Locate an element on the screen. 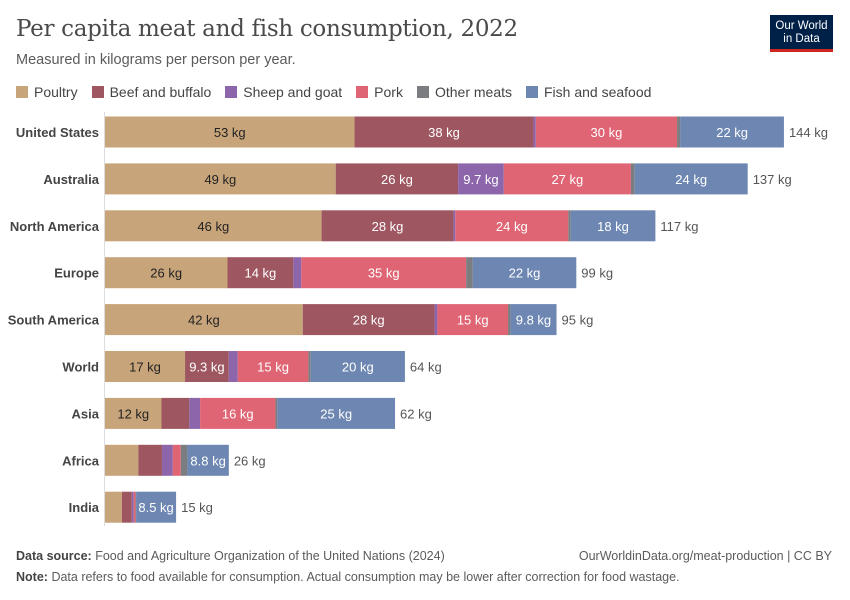 This screenshot has height=600, width=850. category-label: World is located at coordinates (80, 367).